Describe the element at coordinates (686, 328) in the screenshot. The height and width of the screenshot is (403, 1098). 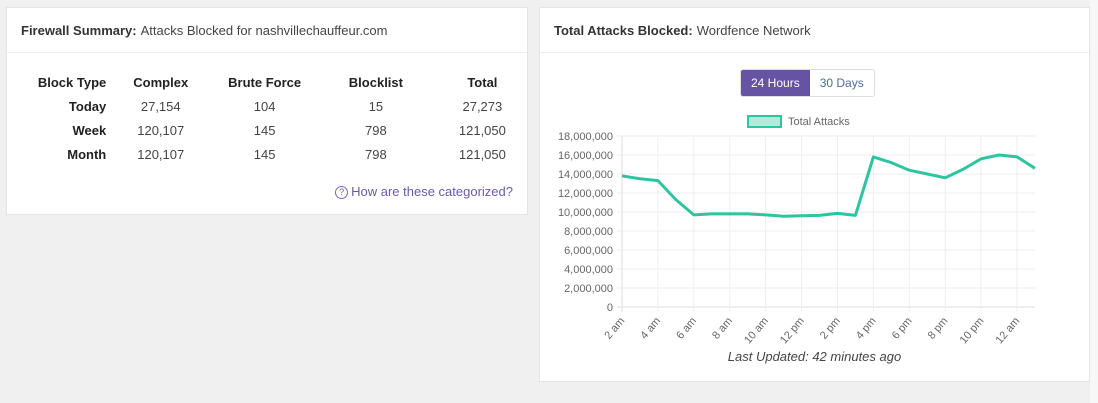
I see `x-tick-label: 6 am` at that location.